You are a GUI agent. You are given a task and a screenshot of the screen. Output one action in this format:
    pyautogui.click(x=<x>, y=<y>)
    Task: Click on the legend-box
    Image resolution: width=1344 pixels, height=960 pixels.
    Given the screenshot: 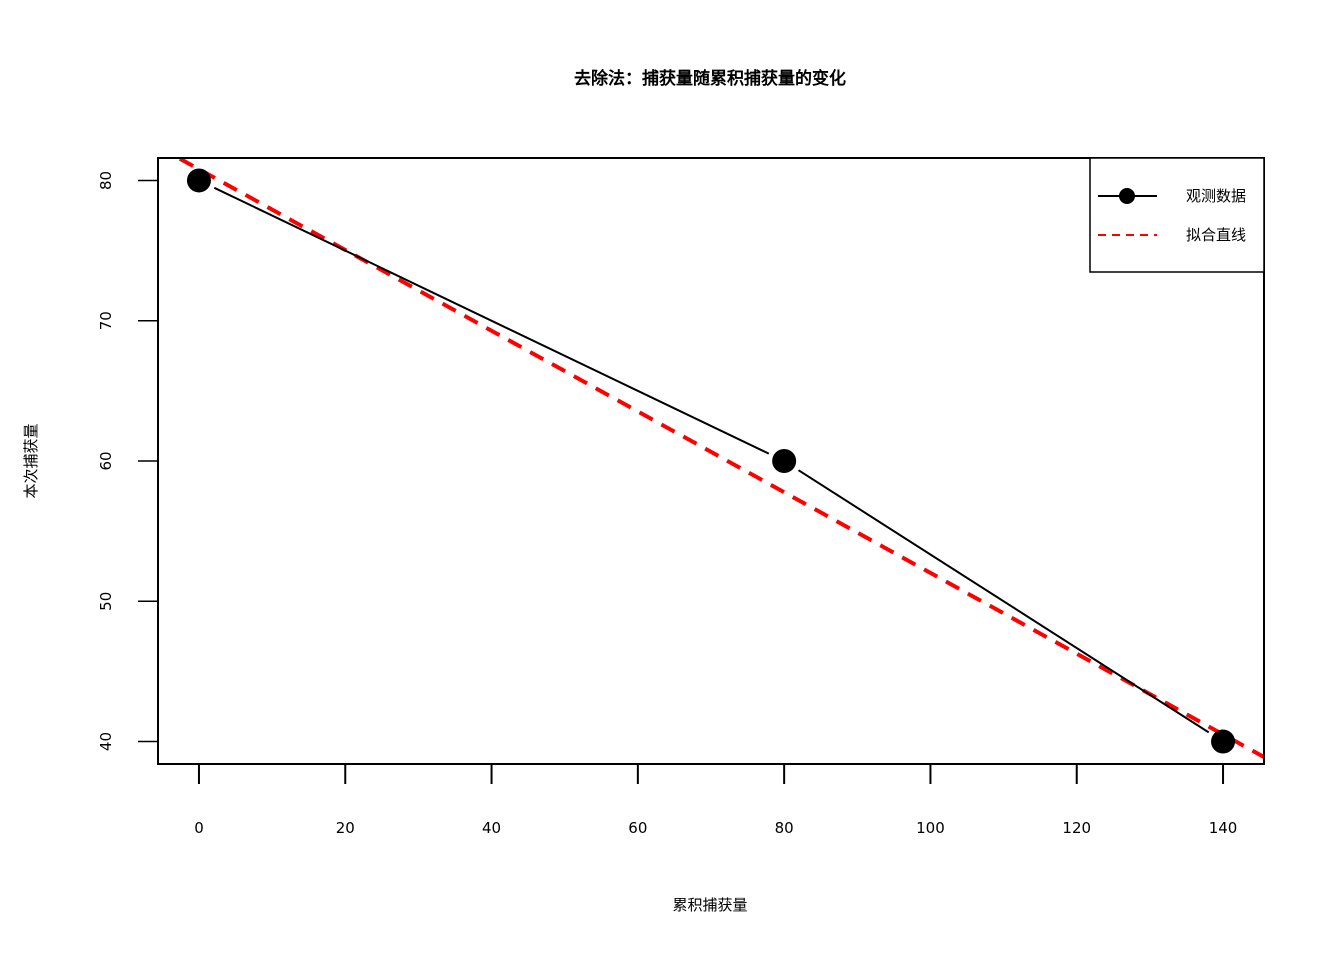 What is the action you would take?
    pyautogui.click(x=1177, y=215)
    